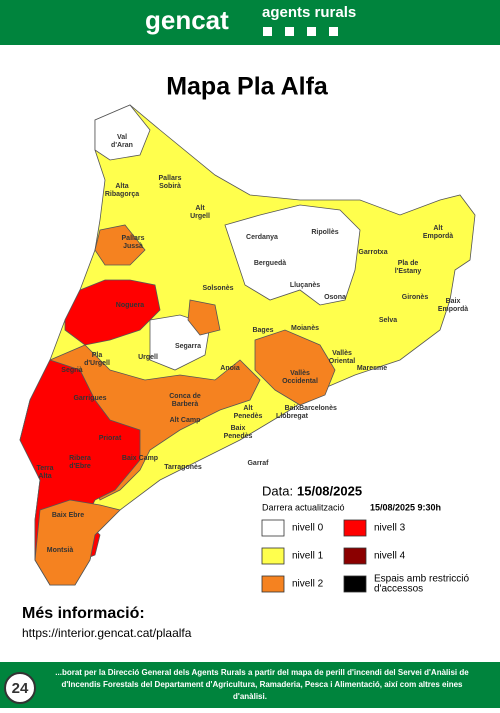  Describe the element at coordinates (372, 368) in the screenshot. I see `region-label: Maresme` at that location.